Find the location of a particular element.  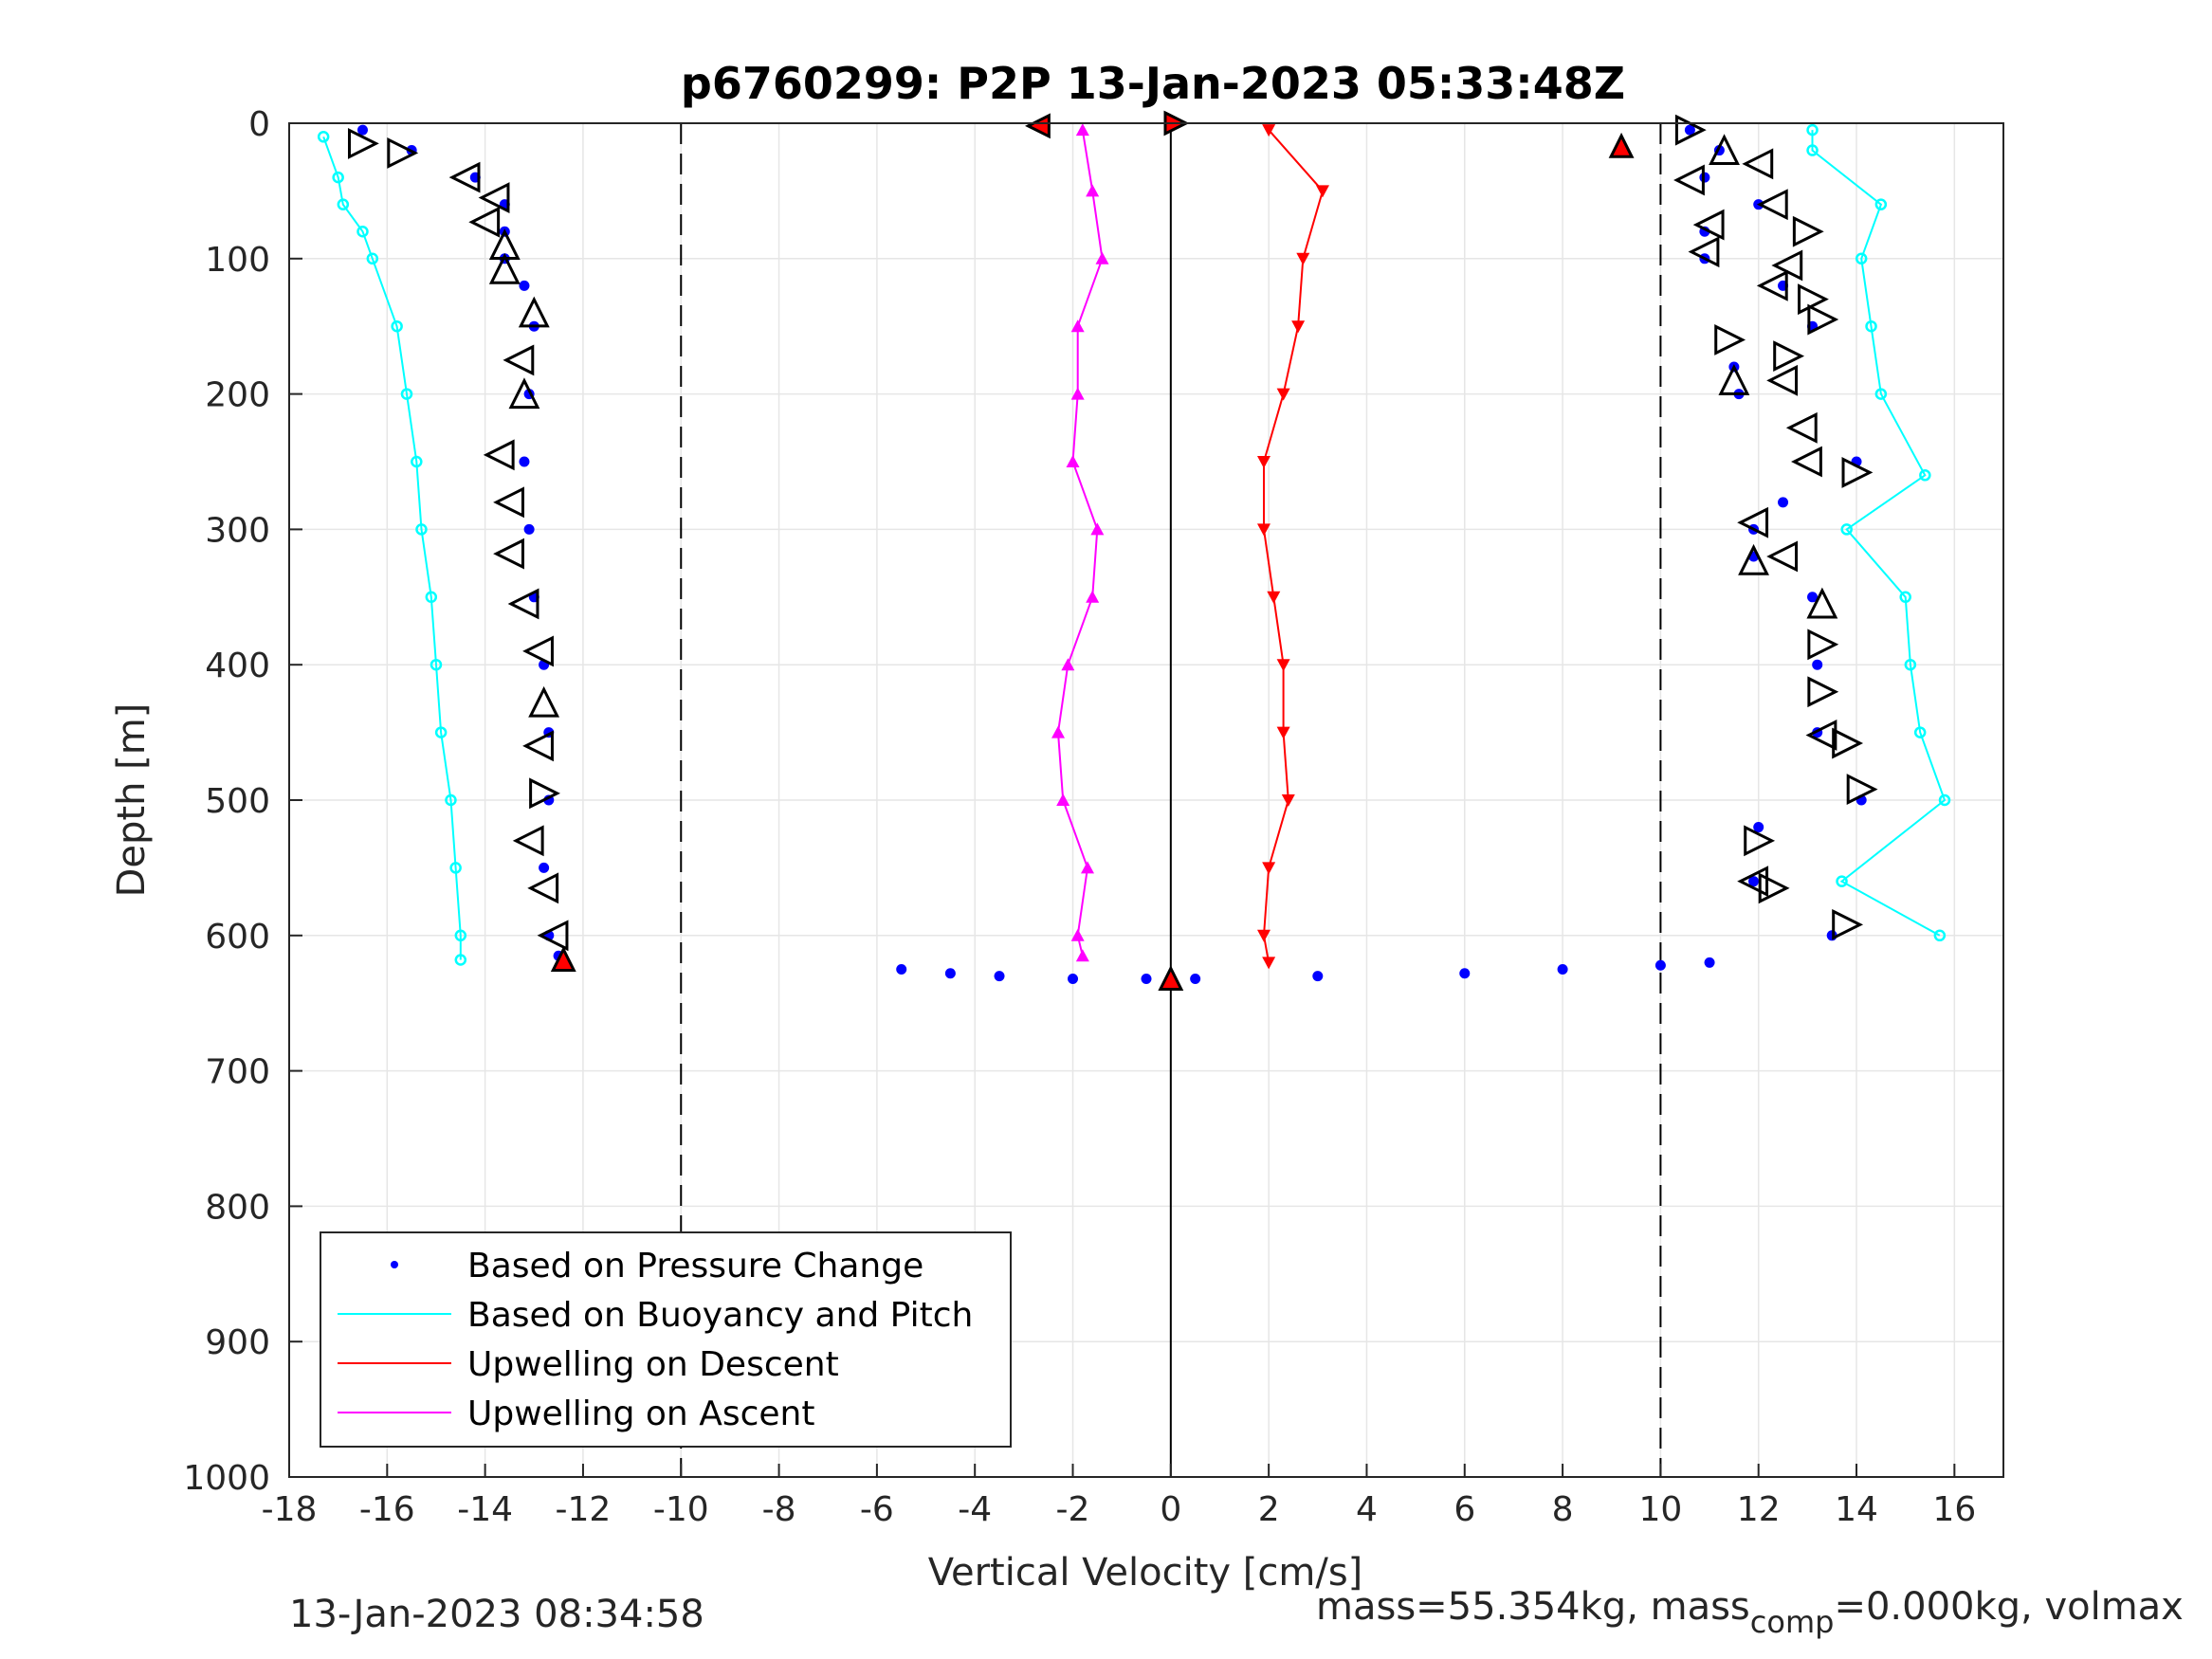

series-line is located at coordinates (392, 548).